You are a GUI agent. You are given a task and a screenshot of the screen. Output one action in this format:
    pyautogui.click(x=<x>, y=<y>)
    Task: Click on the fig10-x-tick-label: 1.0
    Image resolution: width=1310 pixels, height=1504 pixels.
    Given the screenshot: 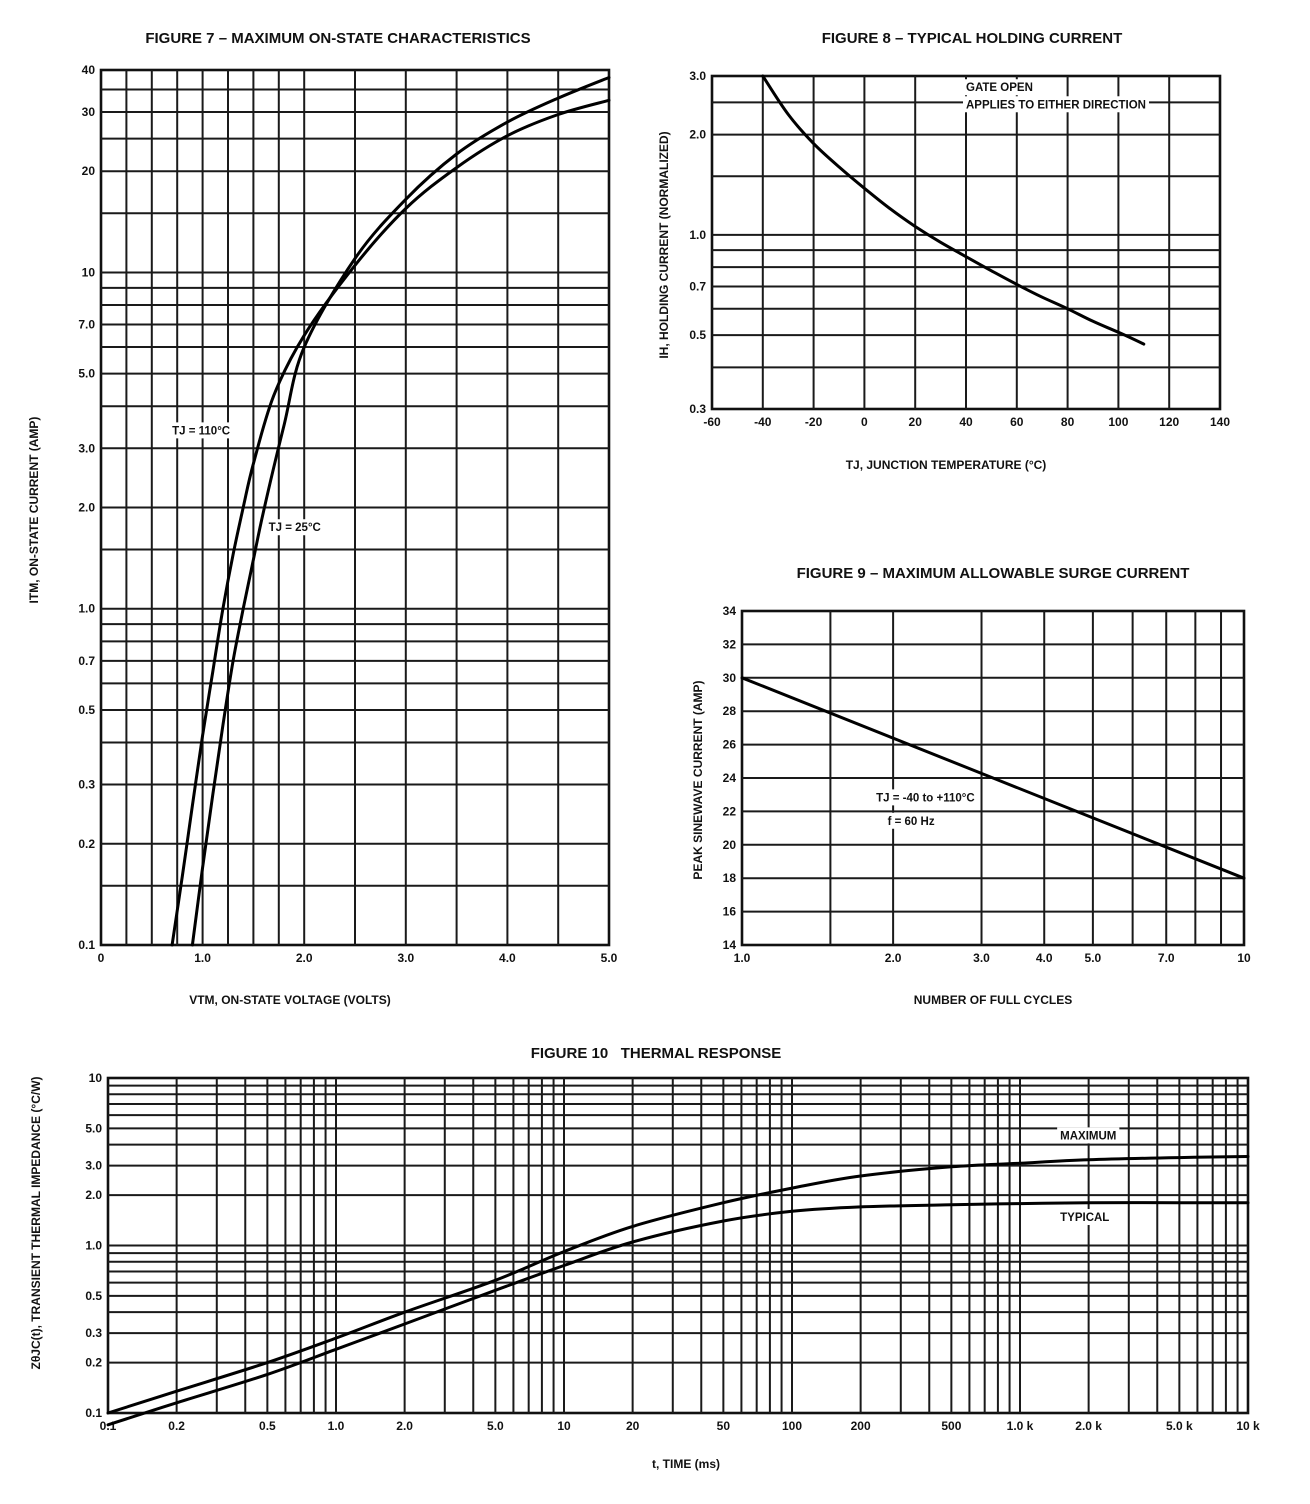 What is the action you would take?
    pyautogui.click(x=336, y=1426)
    